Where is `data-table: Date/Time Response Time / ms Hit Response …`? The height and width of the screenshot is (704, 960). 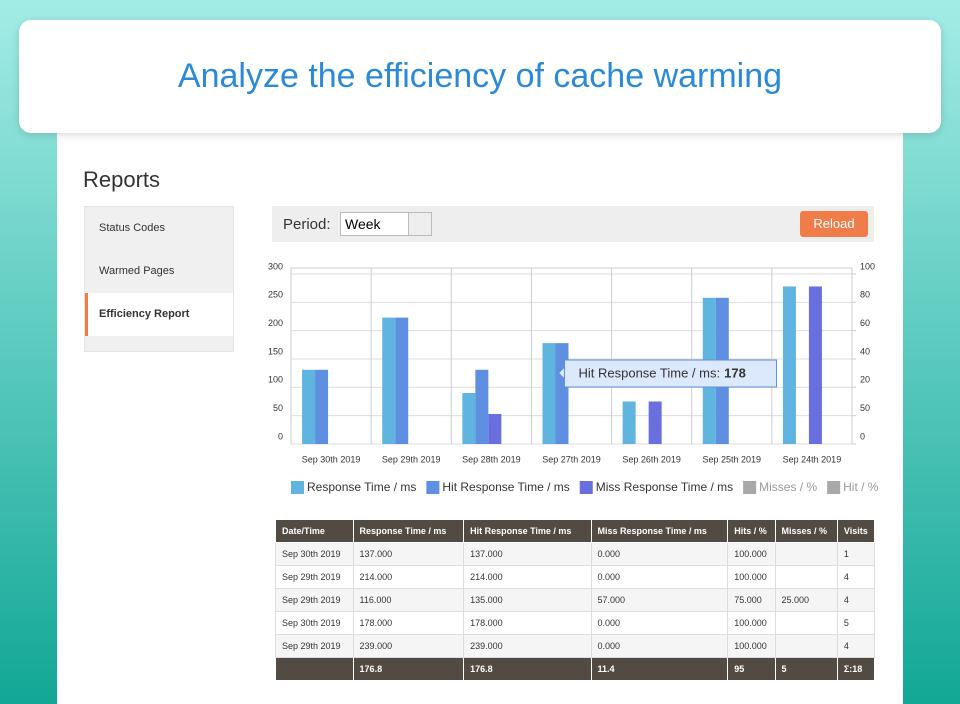 data-table: Date/Time Response Time / ms Hit Response … is located at coordinates (575, 600).